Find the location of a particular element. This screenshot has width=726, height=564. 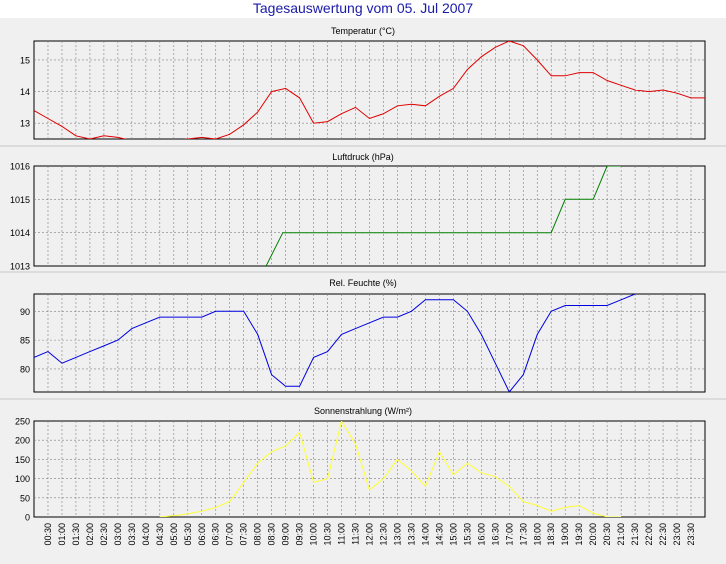

x-tick-label: 05:00 is located at coordinates (174, 534).